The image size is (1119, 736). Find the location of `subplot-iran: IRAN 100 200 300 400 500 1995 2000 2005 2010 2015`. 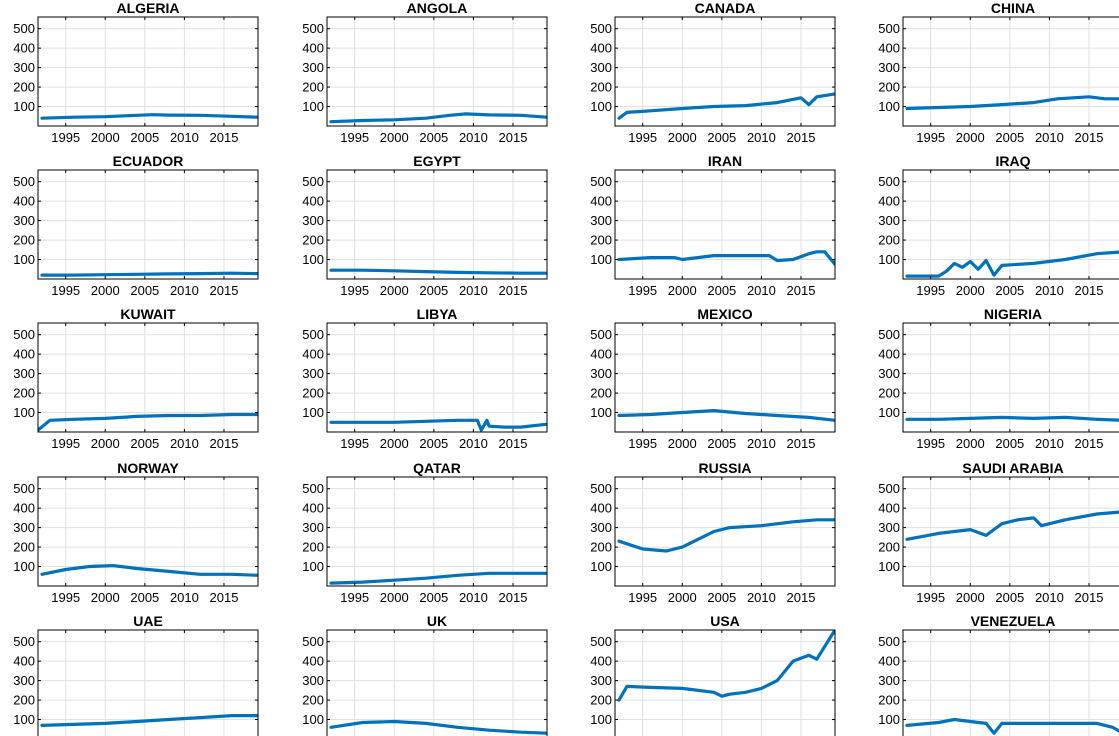

subplot-iran: IRAN 100 200 300 400 500 1995 2000 2005 2010 2015 is located at coordinates (713, 225).